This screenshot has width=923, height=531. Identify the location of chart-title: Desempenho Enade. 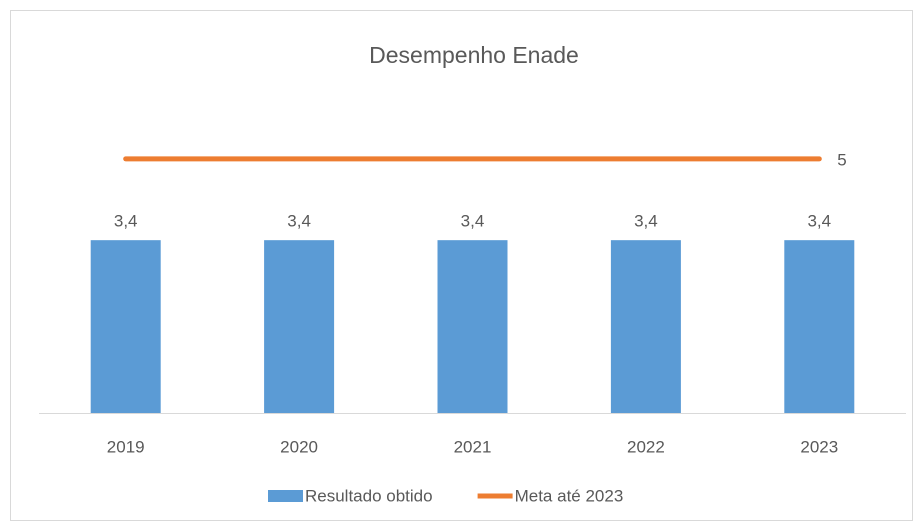
(474, 55).